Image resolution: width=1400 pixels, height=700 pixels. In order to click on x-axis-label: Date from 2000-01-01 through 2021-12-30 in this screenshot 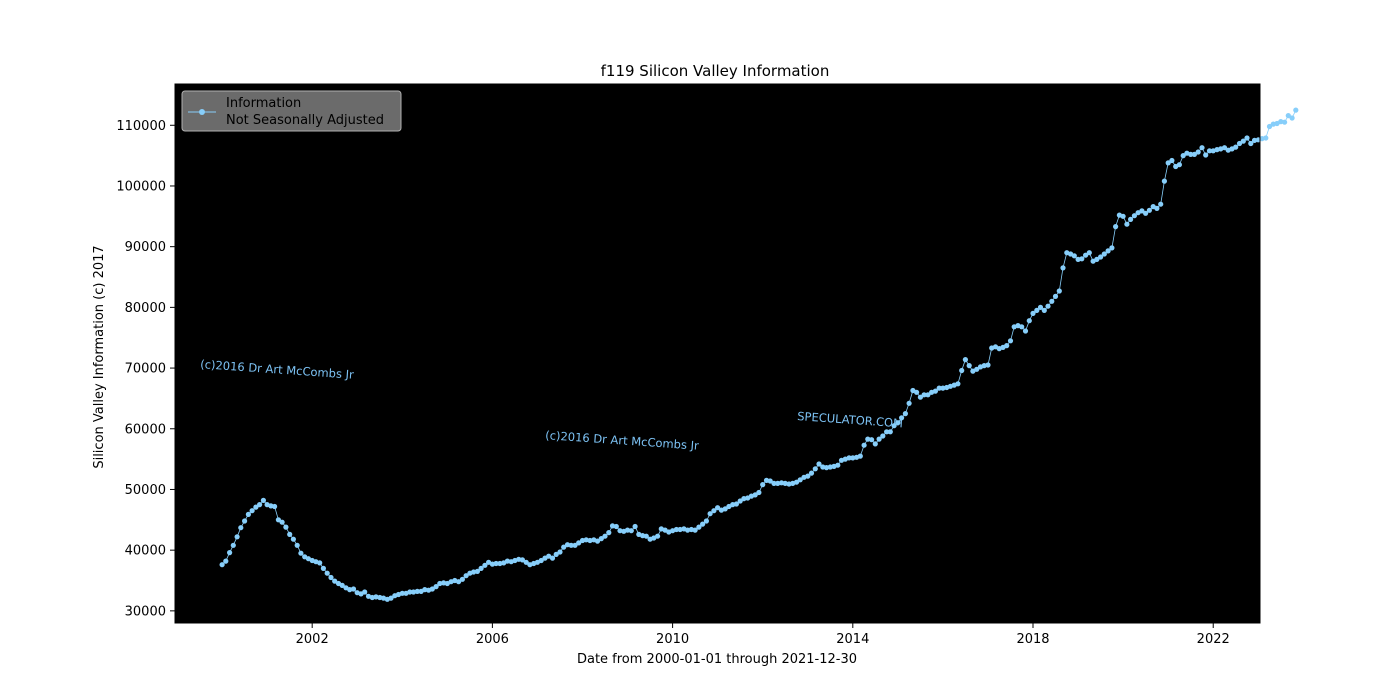, I will do `click(717, 659)`.